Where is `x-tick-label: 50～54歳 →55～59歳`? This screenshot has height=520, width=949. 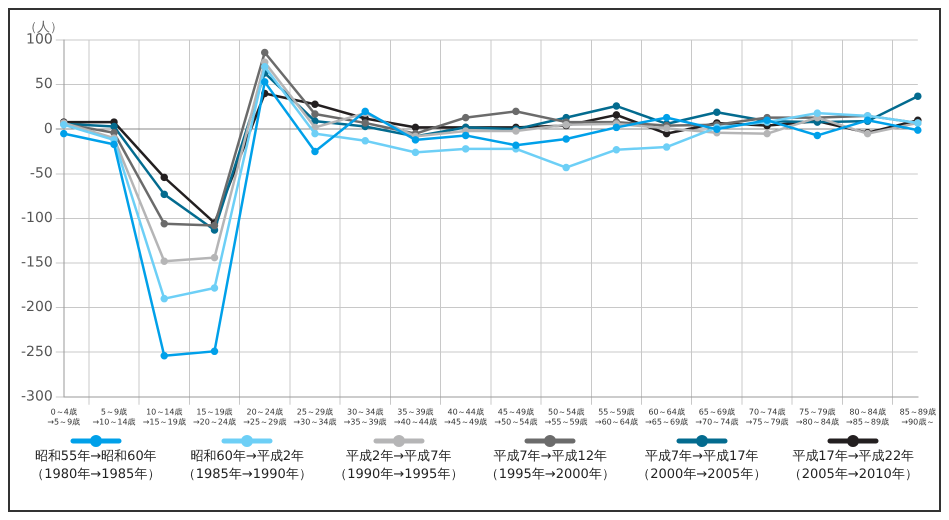 x-tick-label: 50～54歳 →55～59歳 is located at coordinates (566, 417).